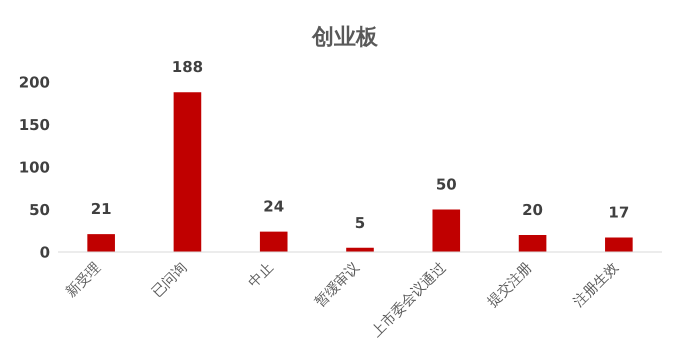 Image resolution: width=690 pixels, height=360 pixels. What do you see at coordinates (39, 209) in the screenshot?
I see `y-tick-label: 50` at bounding box center [39, 209].